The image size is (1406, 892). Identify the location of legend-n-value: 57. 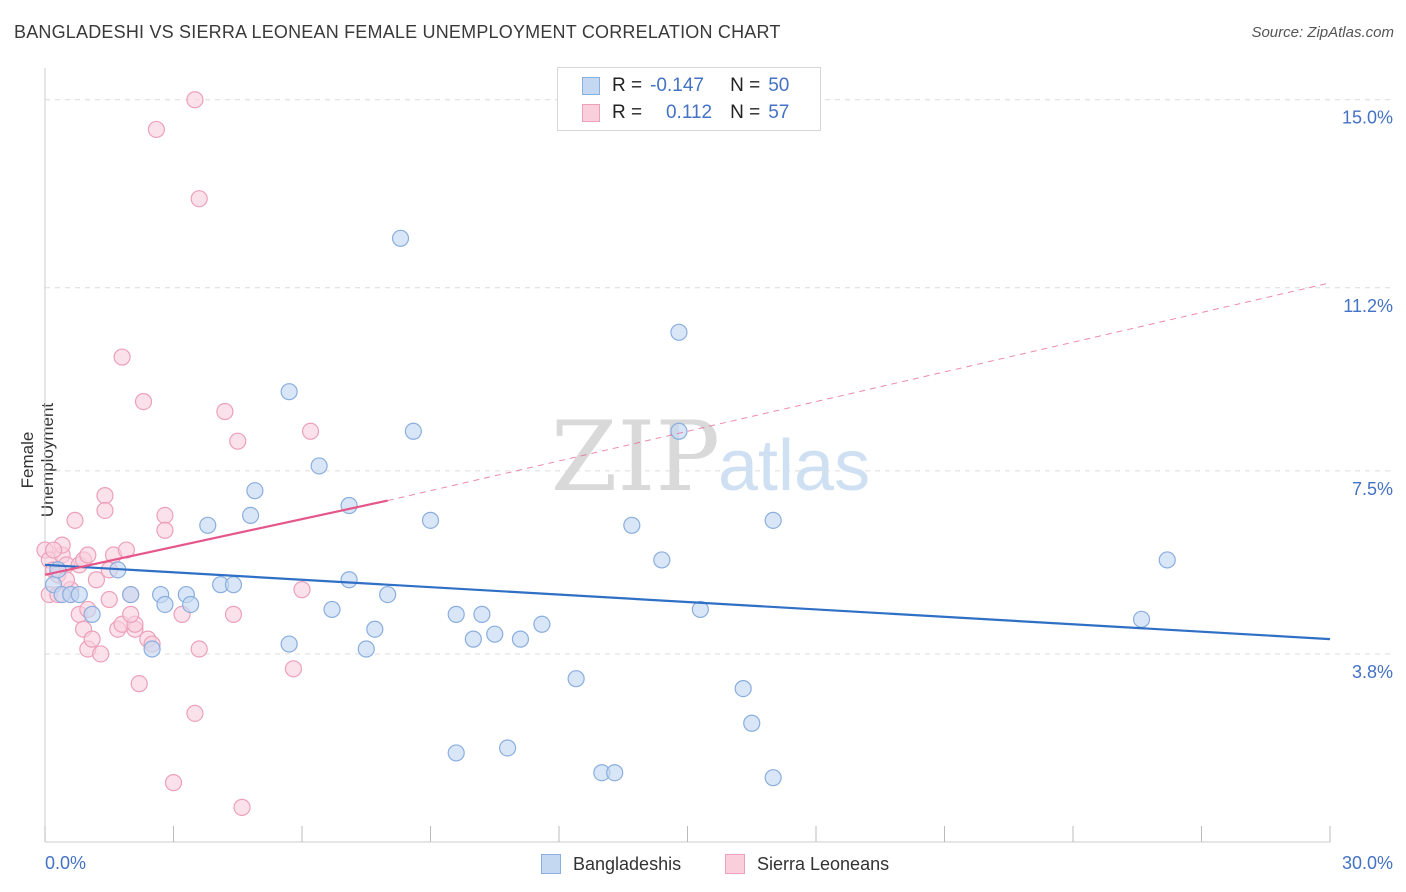
(779, 112).